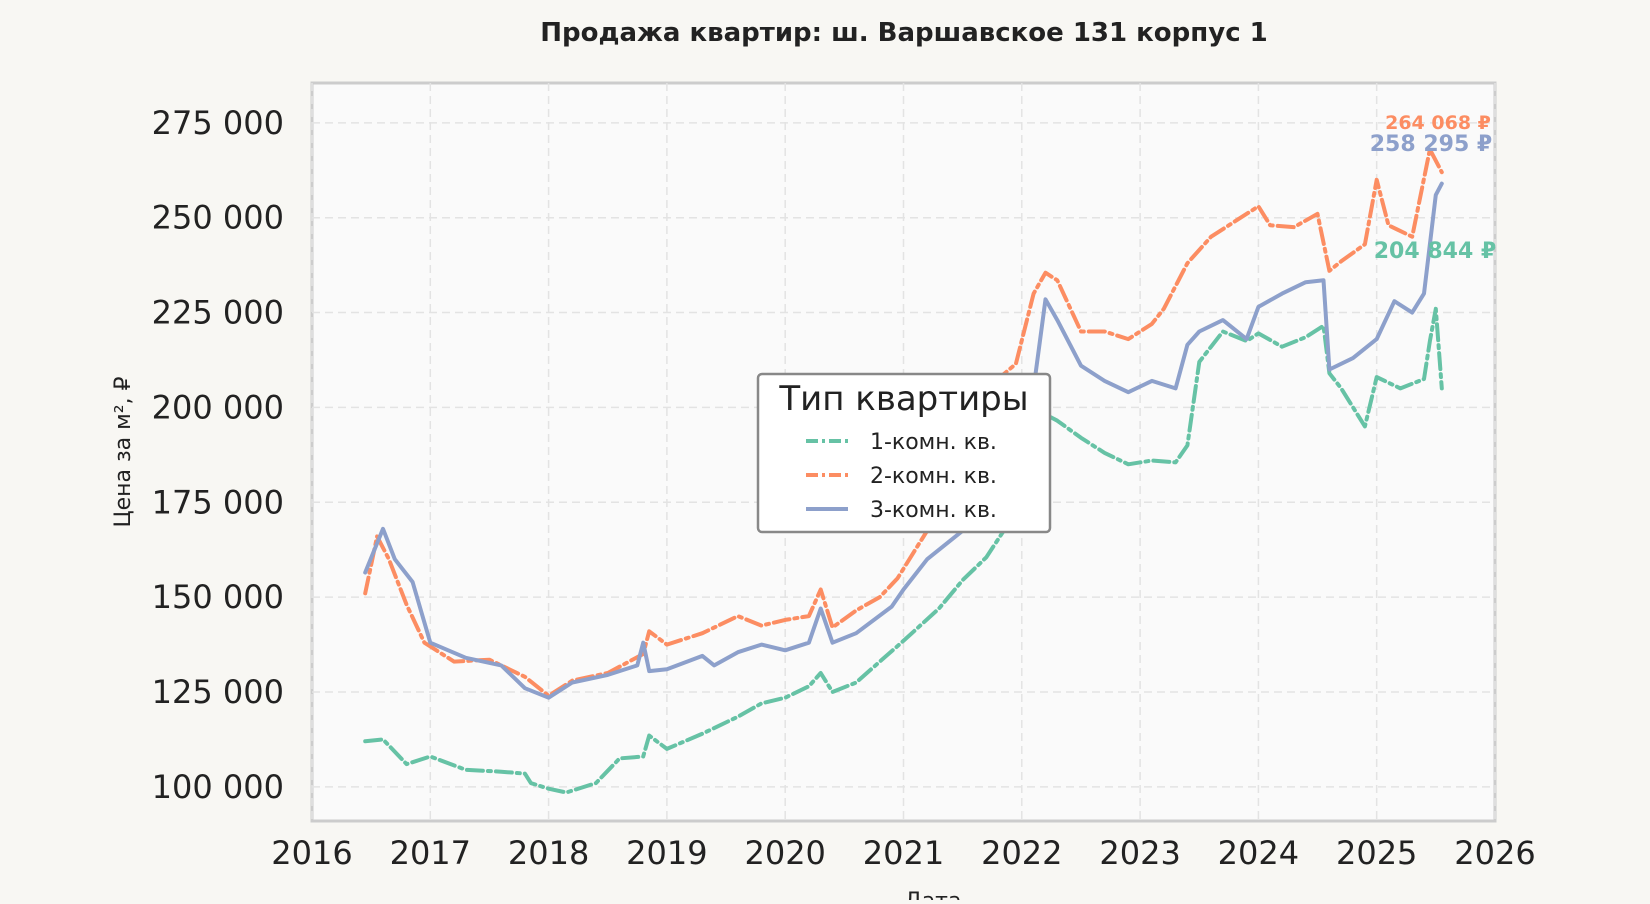  What do you see at coordinates (1438, 123) in the screenshot?
I see `series-end-label-2: 264 068 ₽` at bounding box center [1438, 123].